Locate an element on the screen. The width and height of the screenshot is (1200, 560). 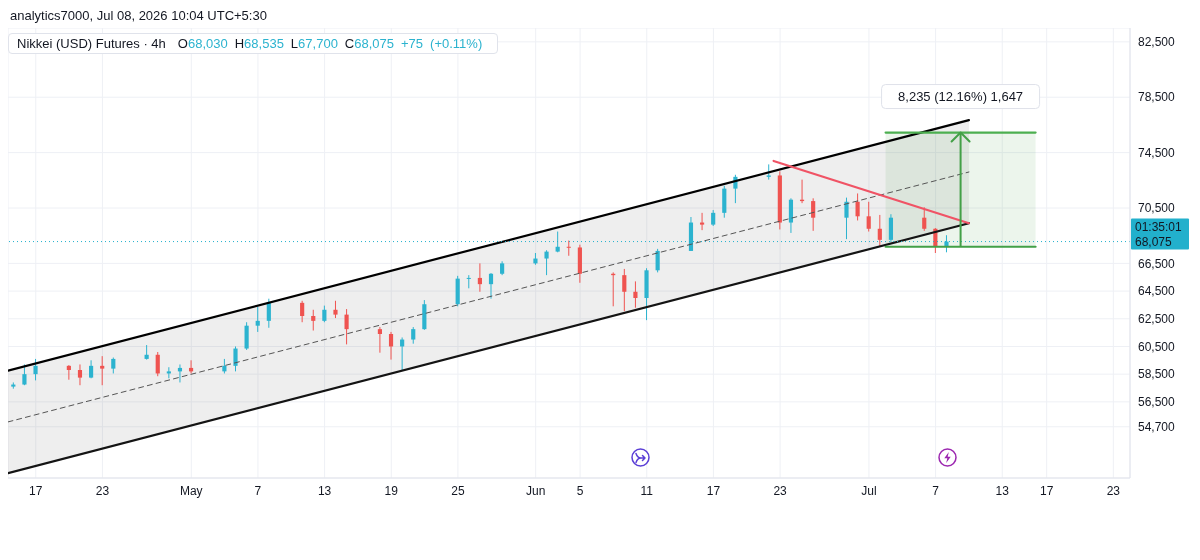
y-tick-label: 60,500 is located at coordinates (1157, 346).